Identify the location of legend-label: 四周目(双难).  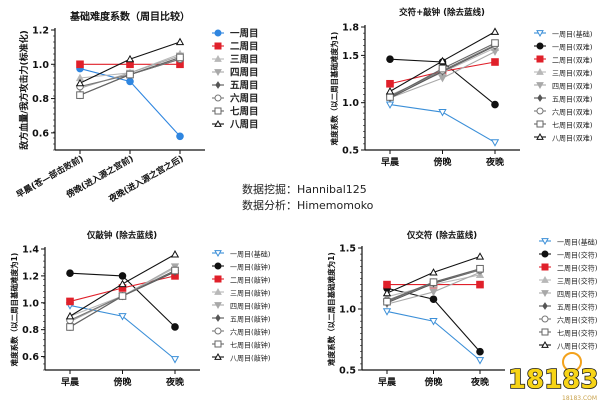
(572, 86).